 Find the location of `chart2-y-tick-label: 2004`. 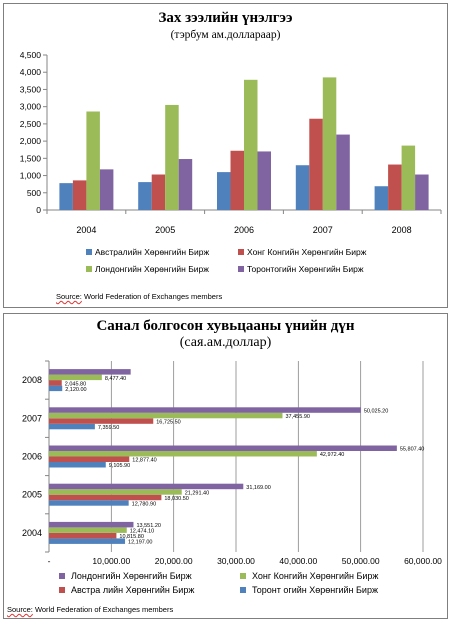

chart2-y-tick-label: 2004 is located at coordinates (32, 533).